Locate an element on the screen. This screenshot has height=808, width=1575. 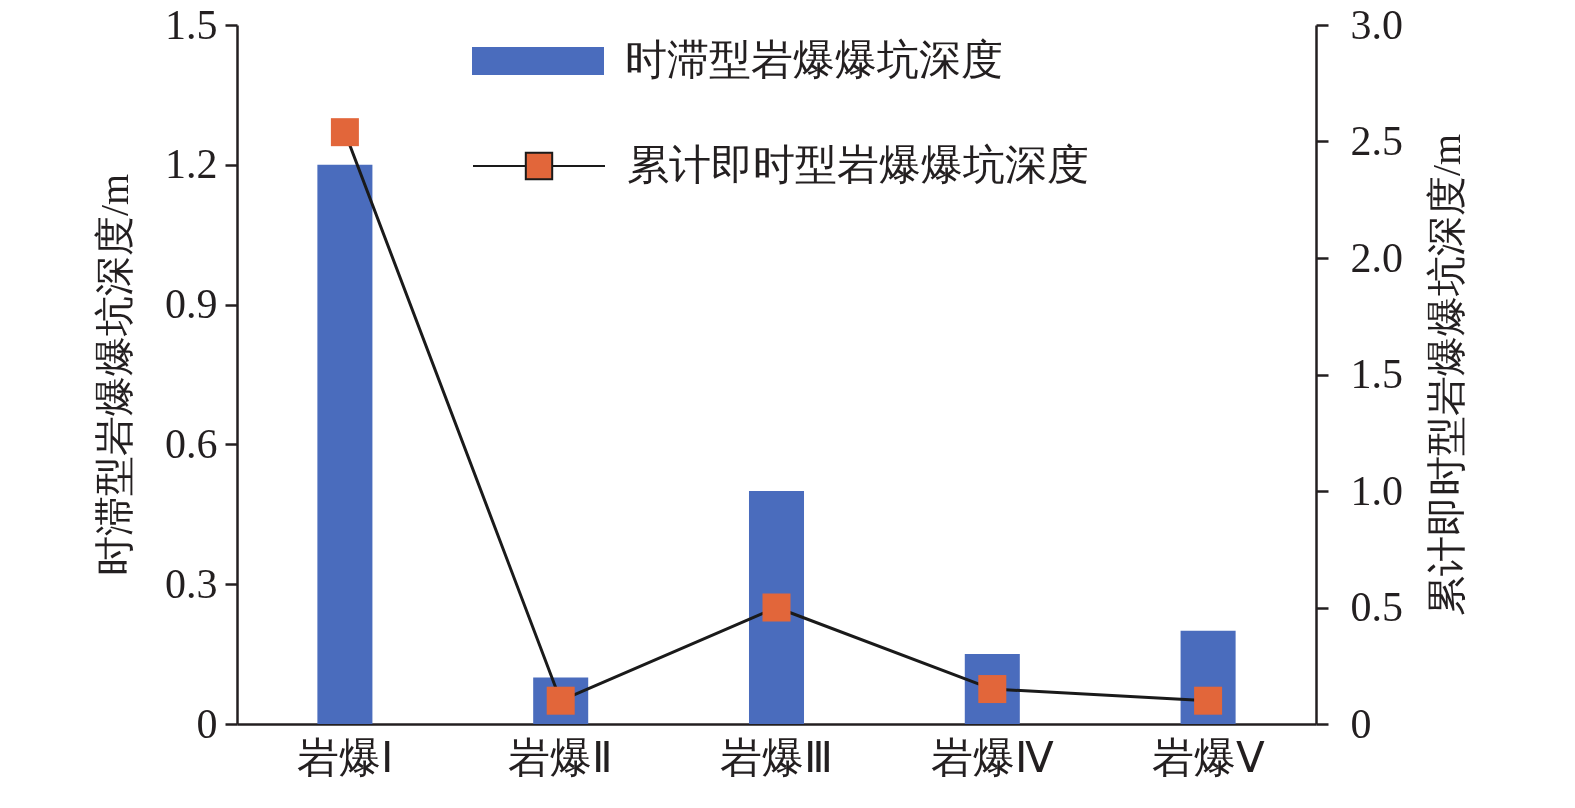
y2-axis-title: 累计即时型岩爆爆坑深度/m is located at coordinates (1446, 375).